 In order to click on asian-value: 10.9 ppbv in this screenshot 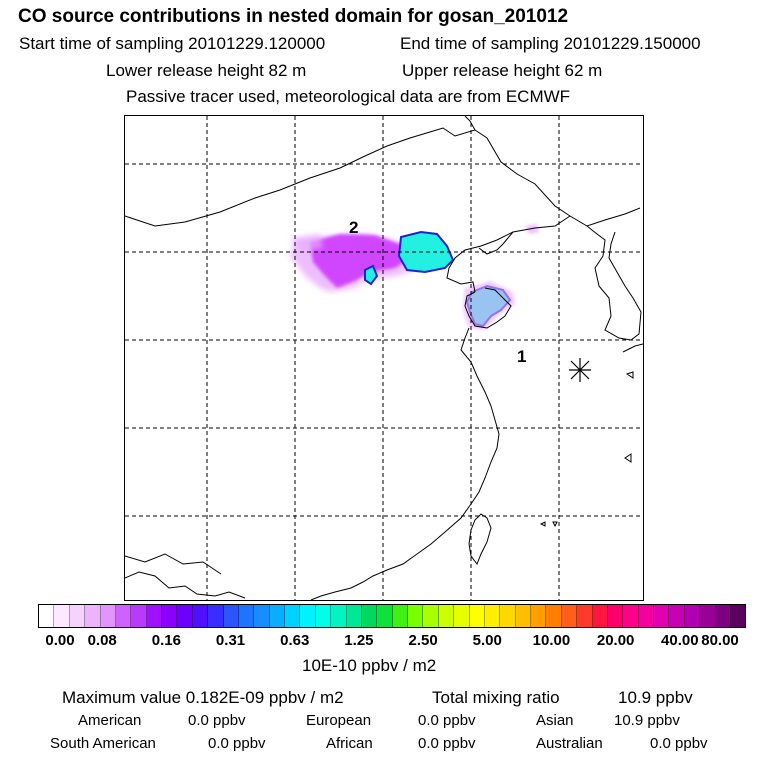, I will do `click(647, 720)`.